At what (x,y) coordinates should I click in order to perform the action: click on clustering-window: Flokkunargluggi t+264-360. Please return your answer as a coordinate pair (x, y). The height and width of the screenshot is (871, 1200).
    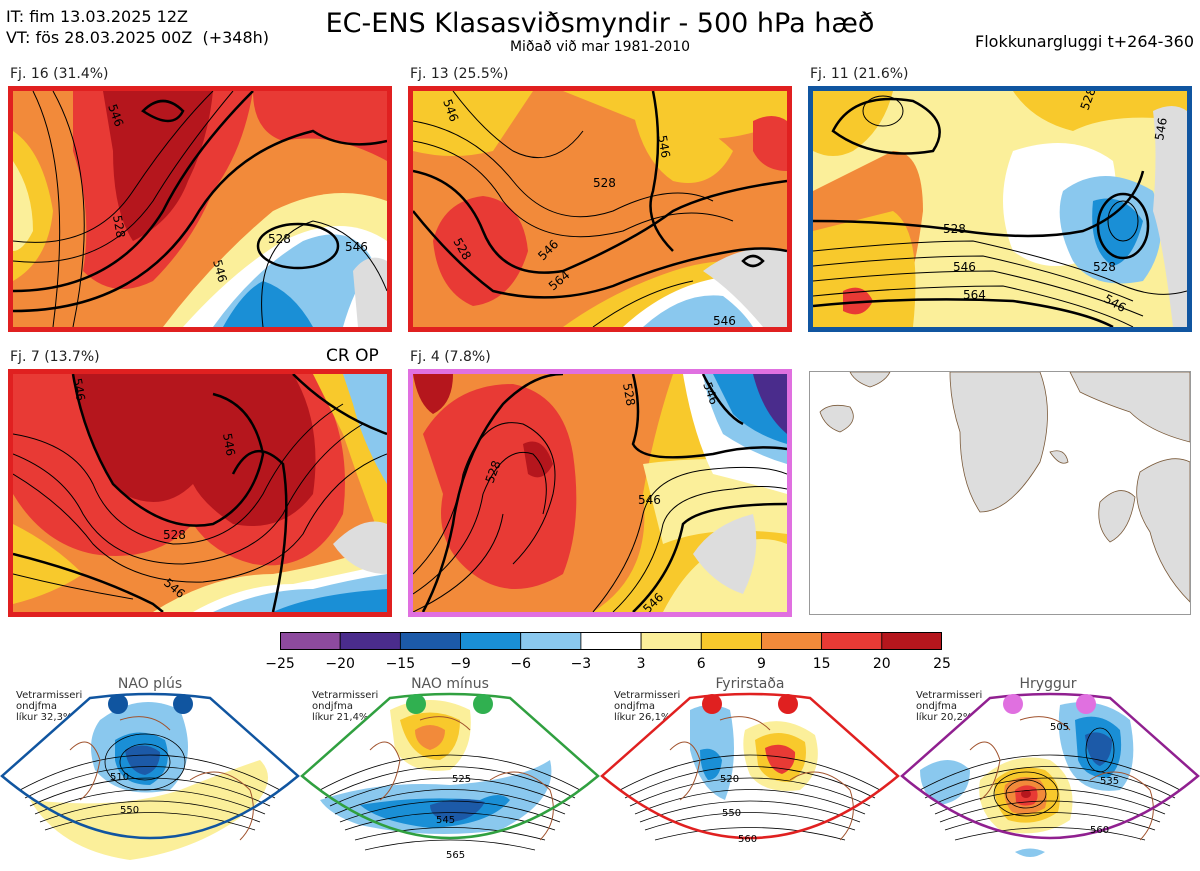
    Looking at the image, I should click on (1084, 41).